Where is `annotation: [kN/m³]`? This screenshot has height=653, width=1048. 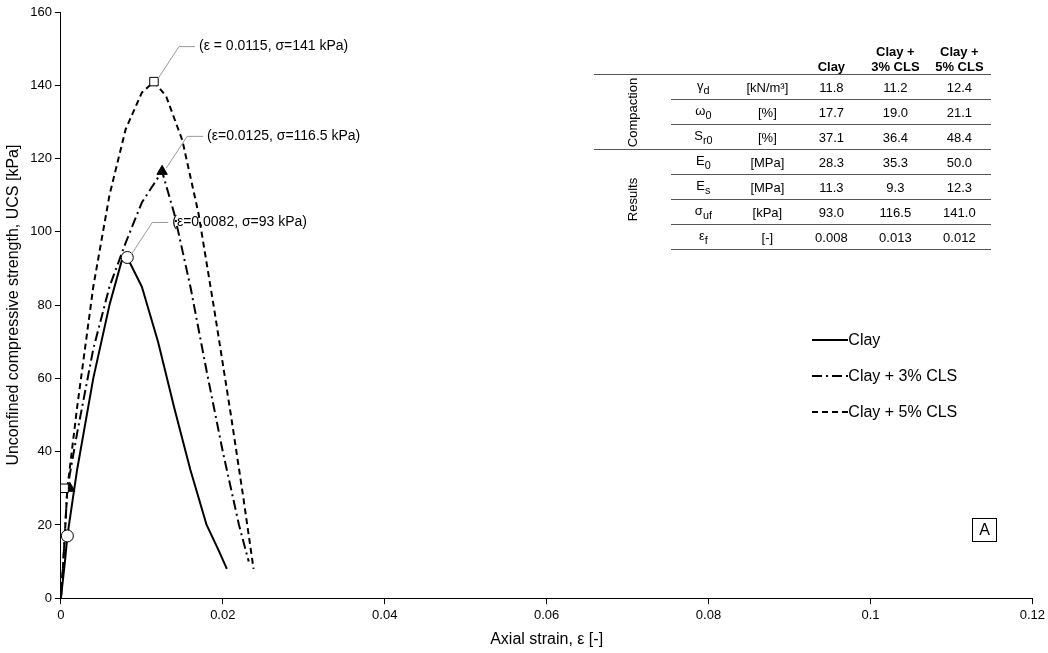 annotation: [kN/m³] is located at coordinates (767, 87).